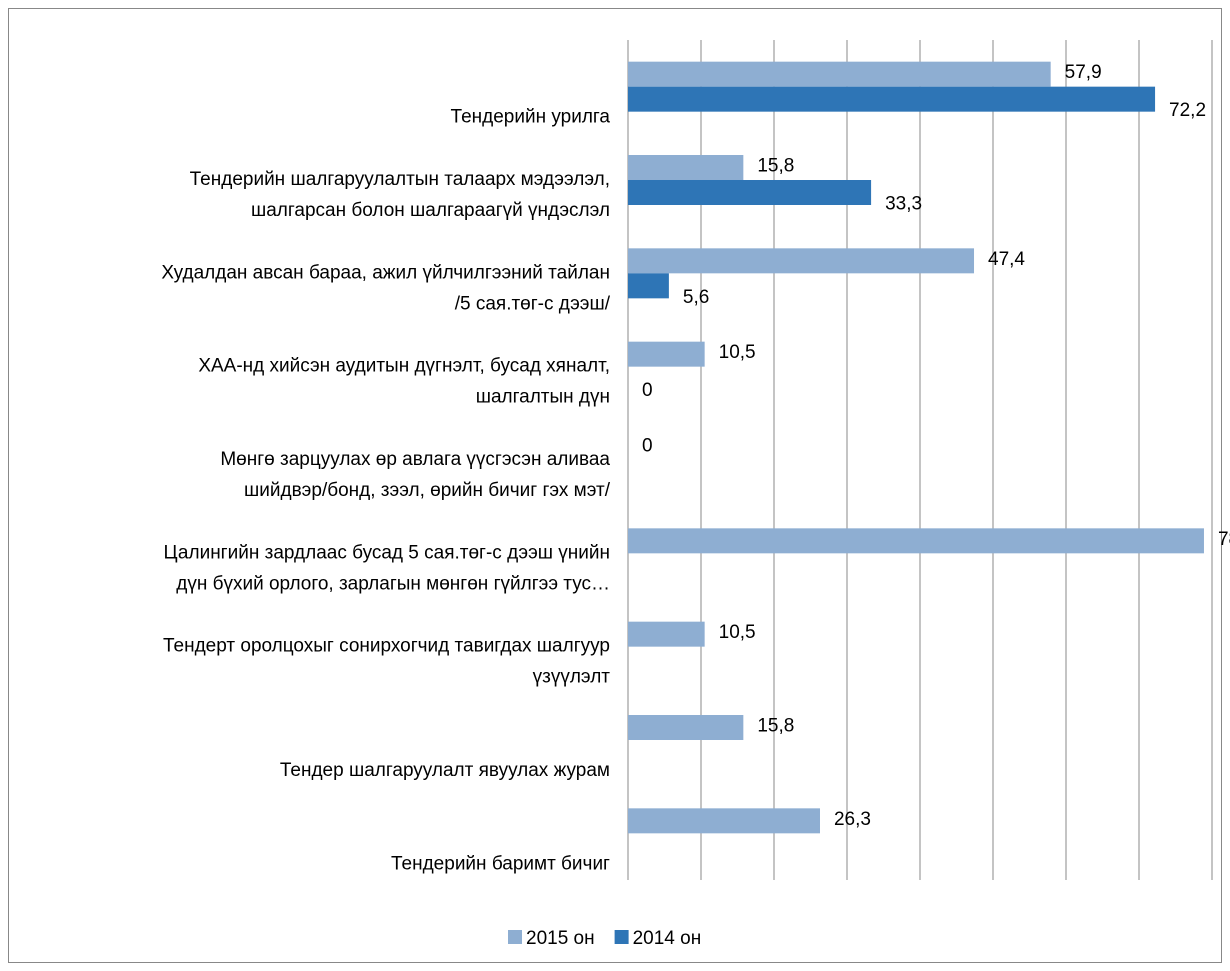 This screenshot has height=971, width=1230. I want to click on data-label: 26,3, so click(852, 819).